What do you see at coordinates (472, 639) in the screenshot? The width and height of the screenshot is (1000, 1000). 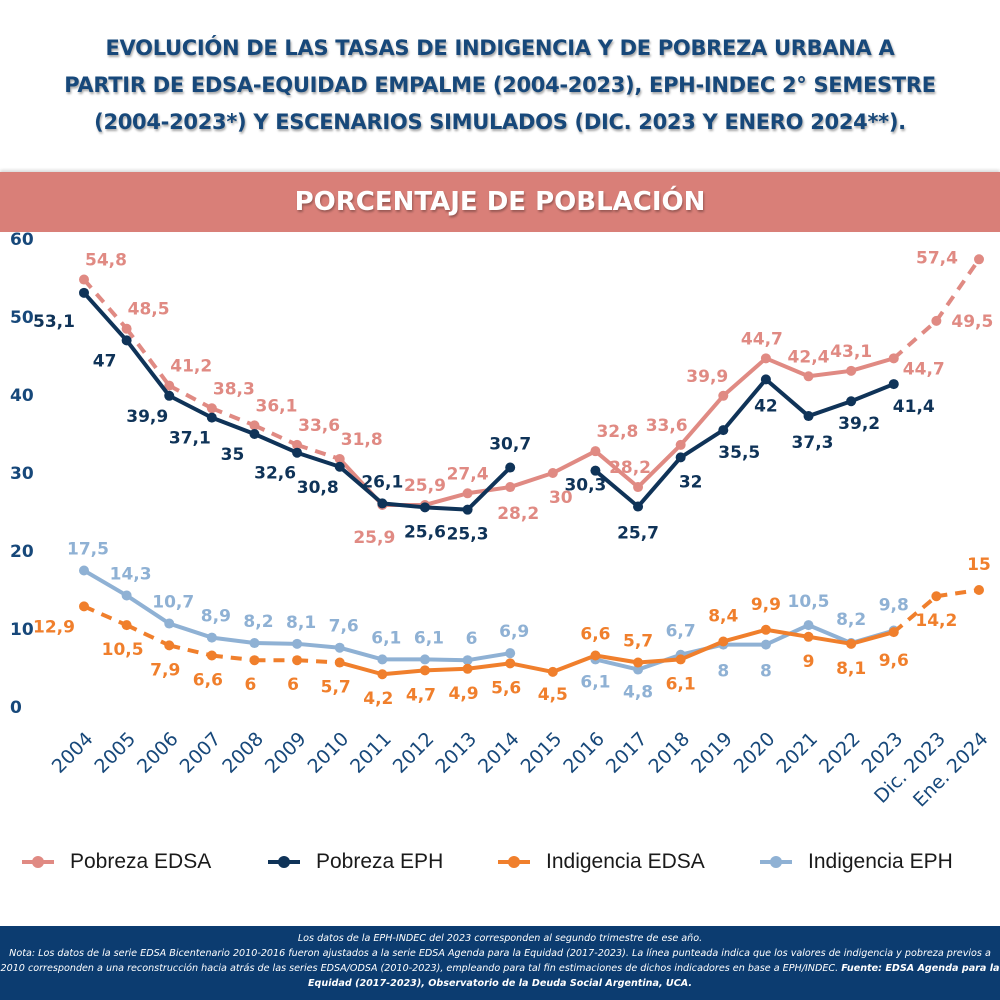 I see `data-label: 6` at bounding box center [472, 639].